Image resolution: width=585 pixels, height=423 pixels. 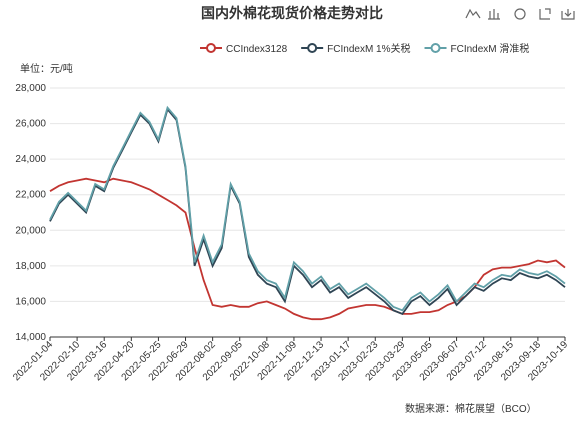 I want to click on y-tick-label: 18,000, so click(x=30, y=266).